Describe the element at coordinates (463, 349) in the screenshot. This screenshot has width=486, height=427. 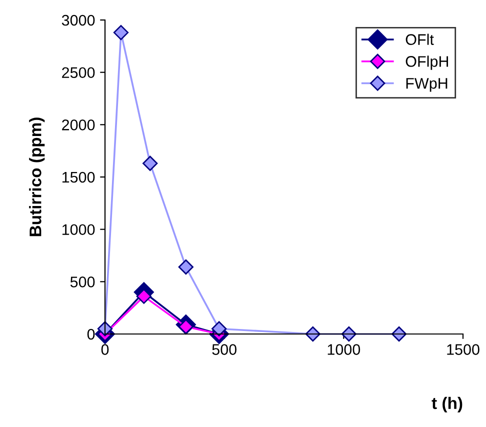
I see `x-tick-label: 1500` at that location.